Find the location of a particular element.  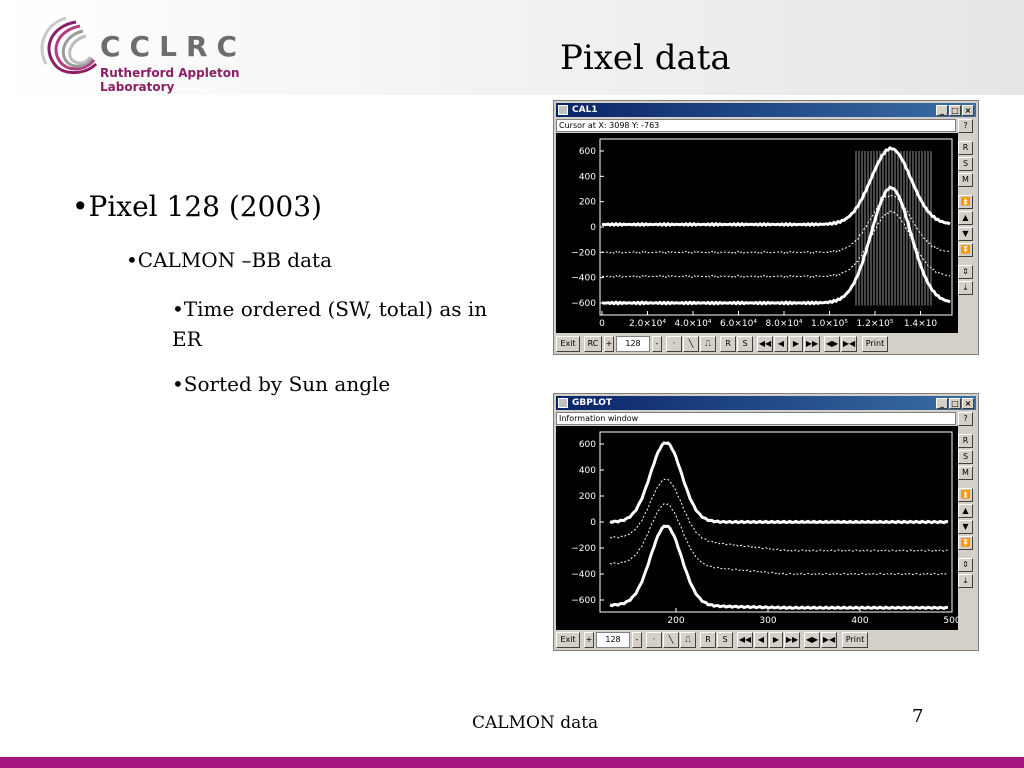

x-tick-label: 6.0×10⁴ is located at coordinates (738, 324).